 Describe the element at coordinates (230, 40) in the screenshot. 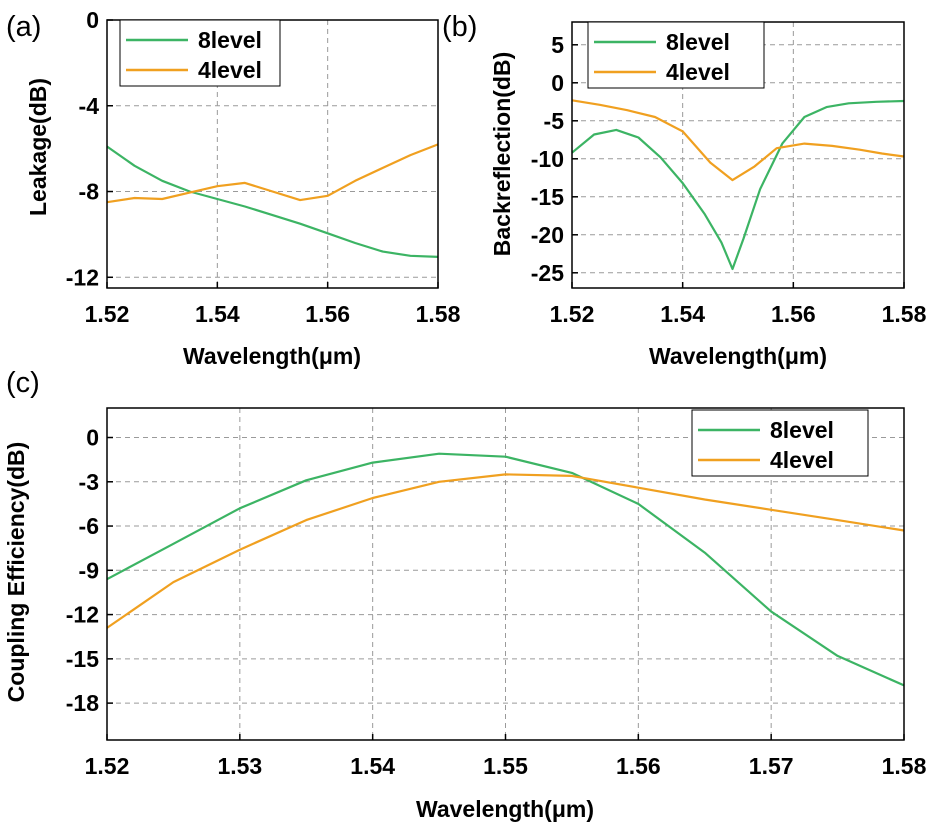

I see `panel-a-legend-label-8level: 8level` at that location.